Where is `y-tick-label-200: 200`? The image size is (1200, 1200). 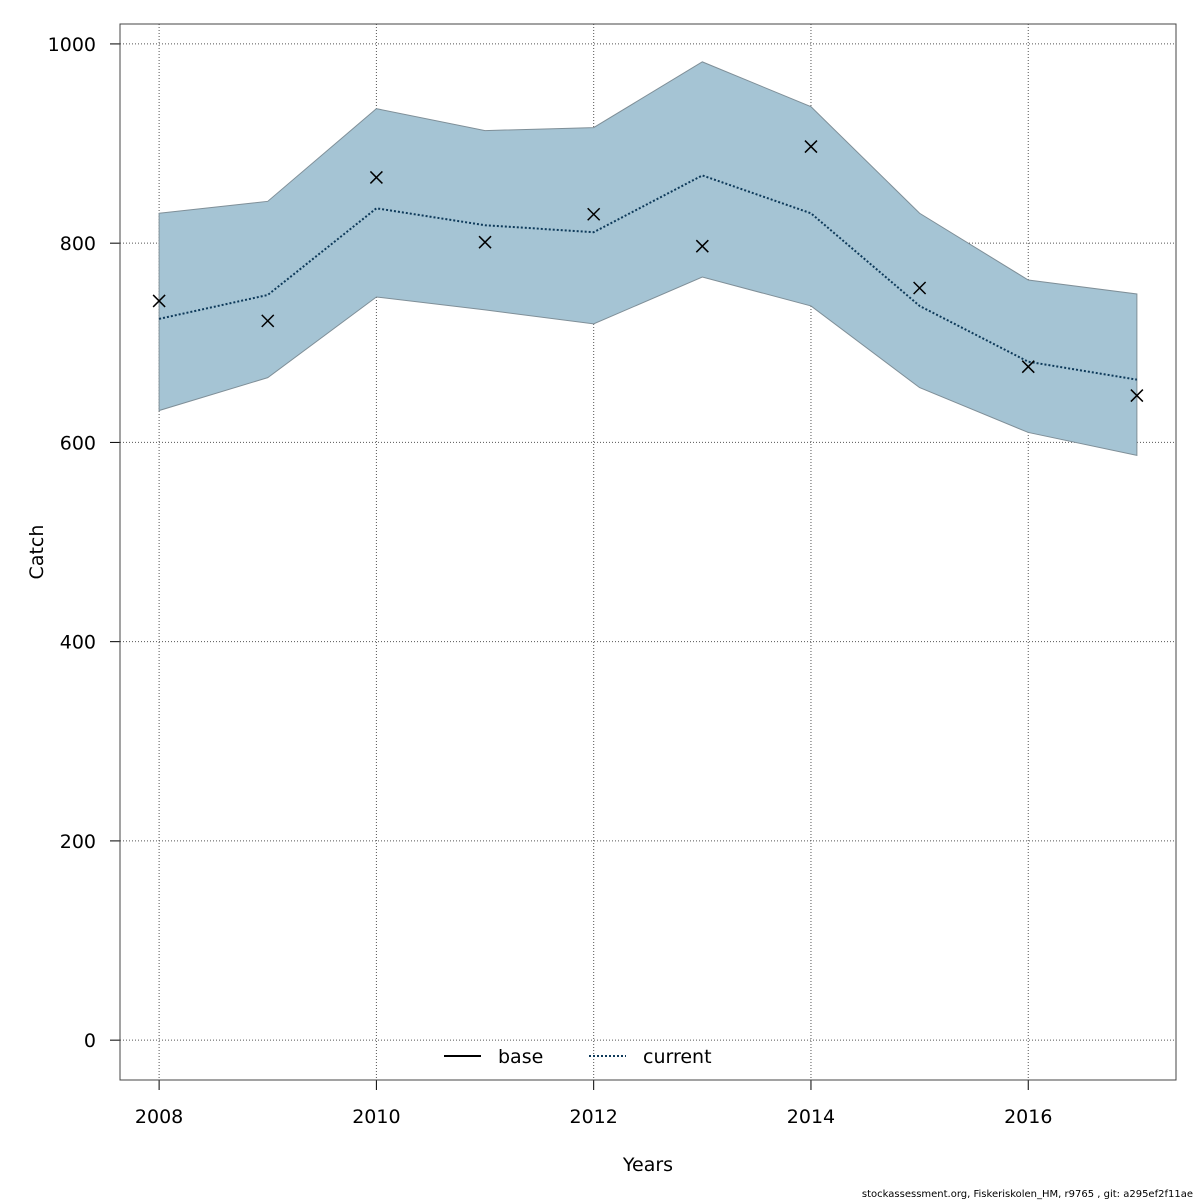
y-tick-label-200: 200 is located at coordinates (78, 842).